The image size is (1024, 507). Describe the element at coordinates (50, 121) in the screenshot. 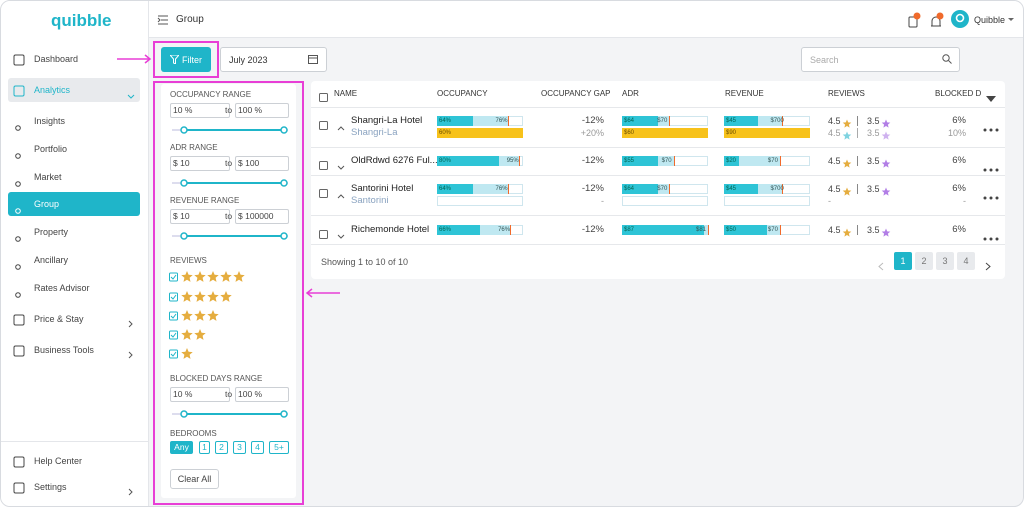

I see `nav-item: Insights` at that location.